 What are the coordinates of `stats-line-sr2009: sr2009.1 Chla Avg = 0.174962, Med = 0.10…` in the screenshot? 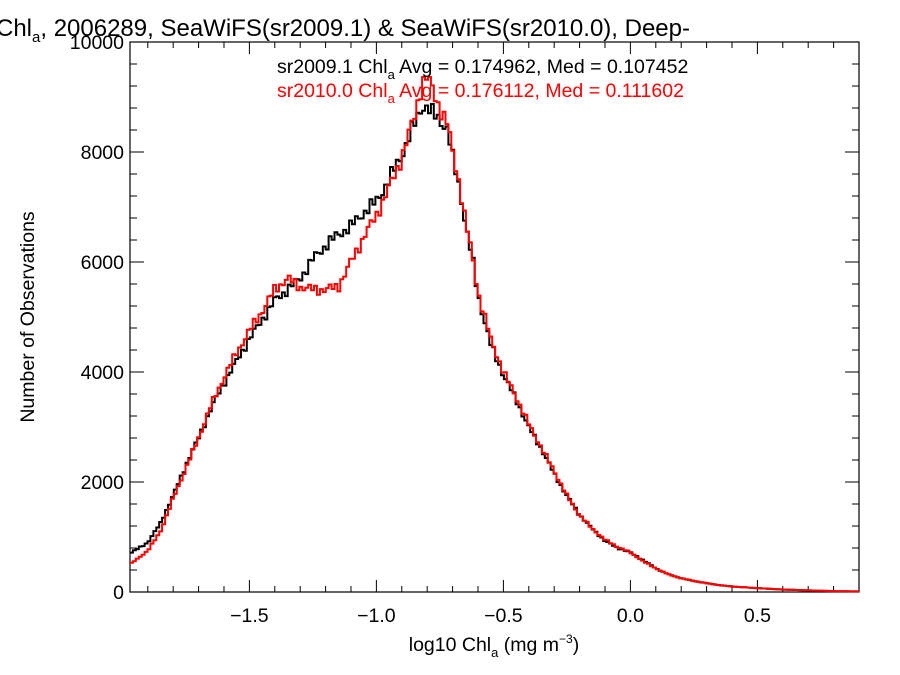 It's located at (482, 69).